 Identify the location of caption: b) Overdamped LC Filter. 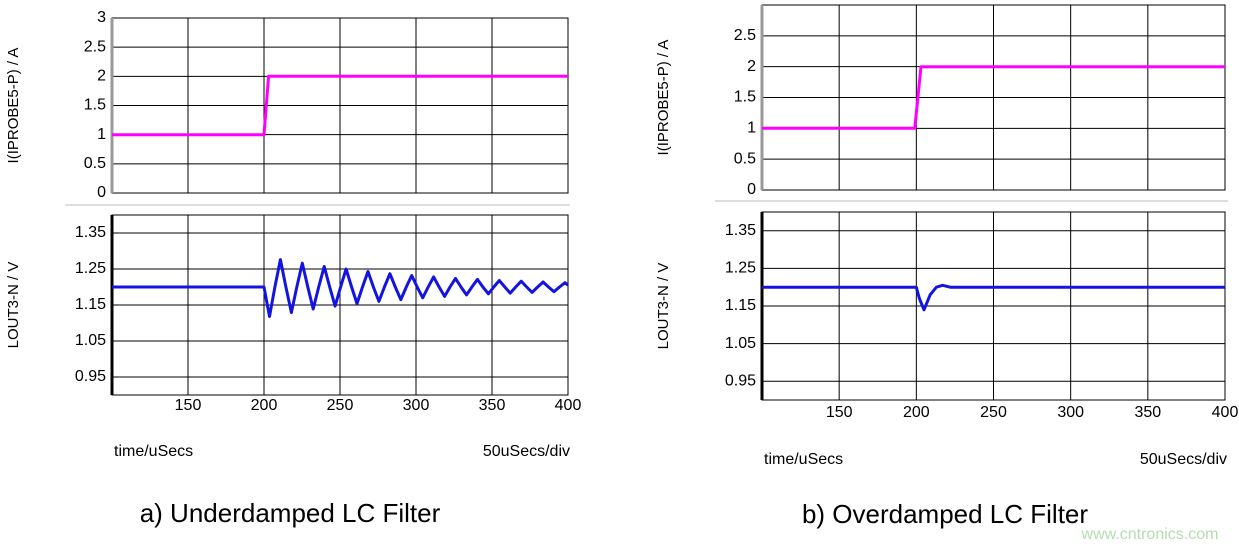
(945, 514).